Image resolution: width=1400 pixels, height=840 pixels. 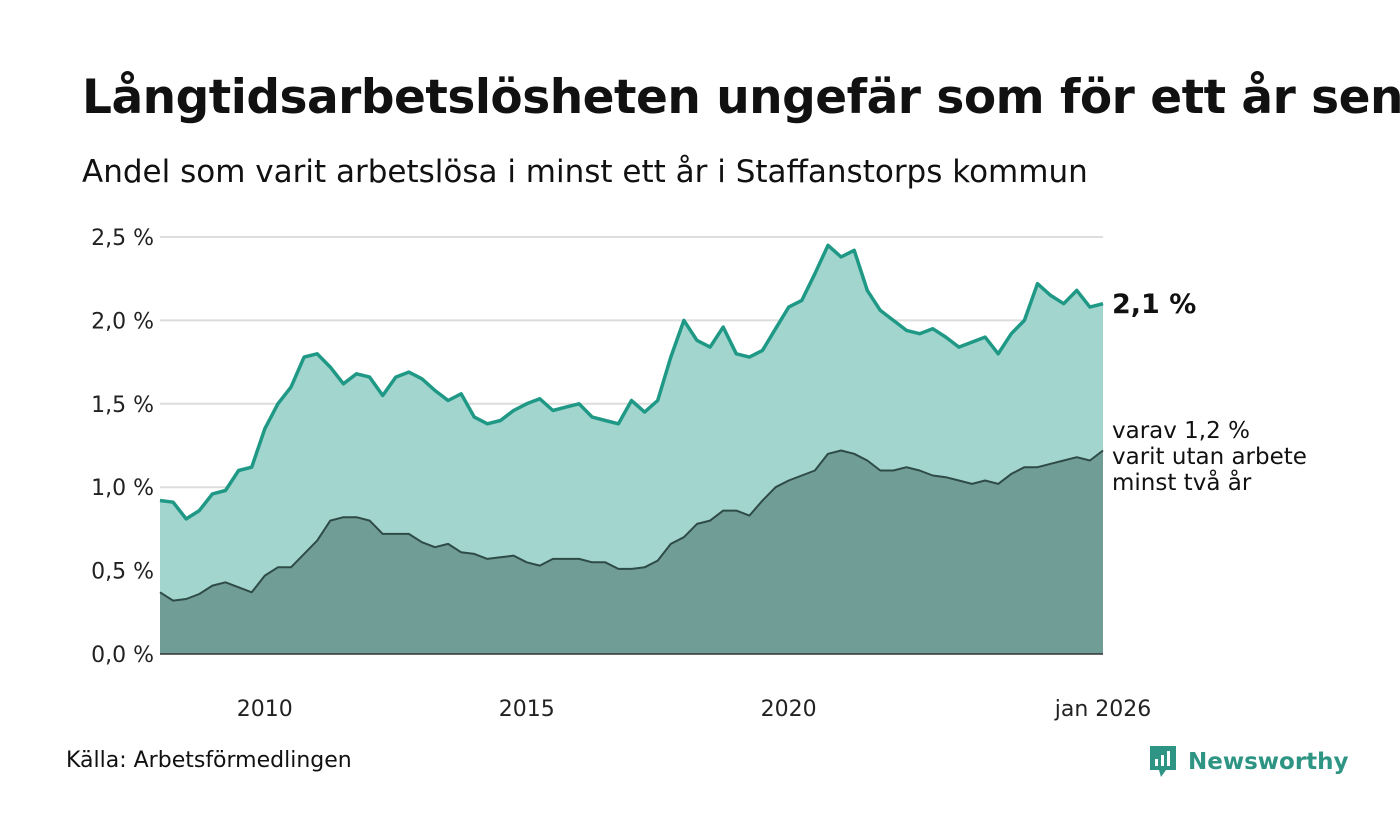 I want to click on y-tick-label: 1,0 %, so click(x=122, y=488).